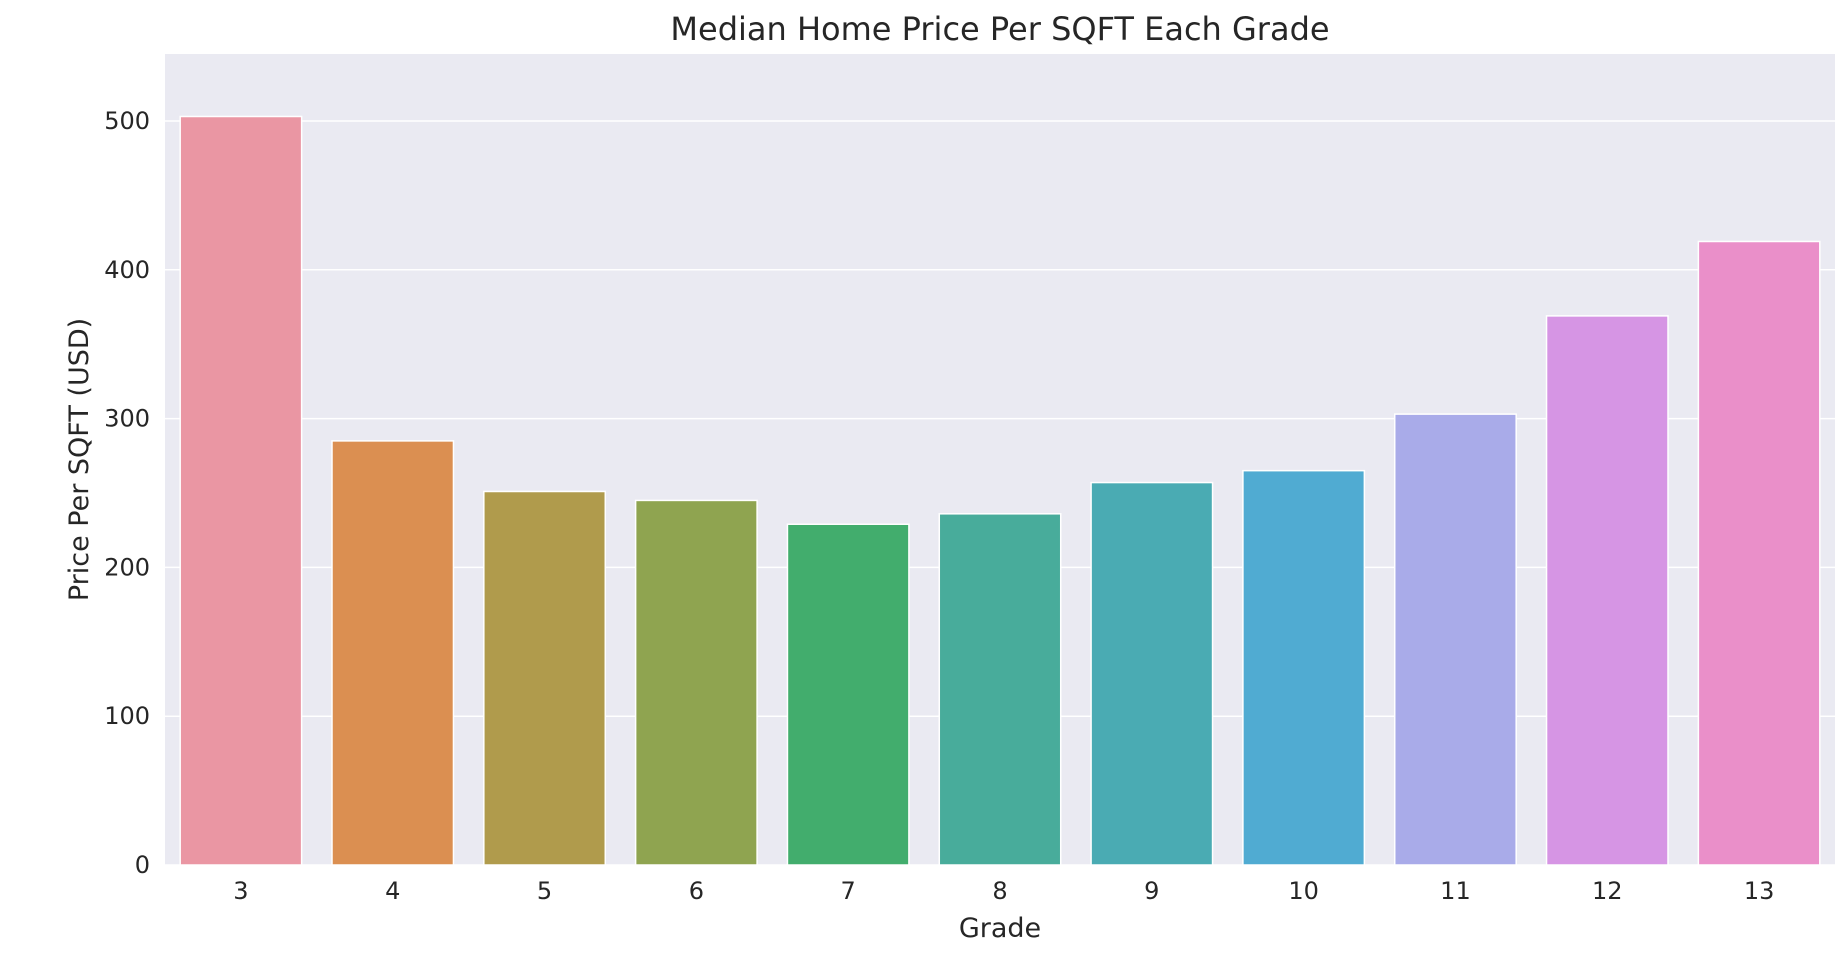  Describe the element at coordinates (127, 121) in the screenshot. I see `y-tick-label: 500` at that location.